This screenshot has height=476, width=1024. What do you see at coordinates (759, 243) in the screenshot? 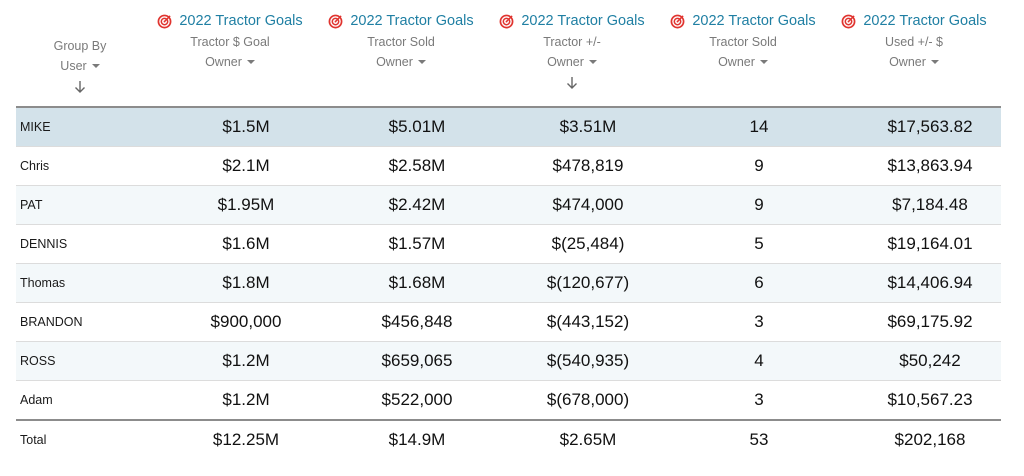
I see `table-cell: 5` at bounding box center [759, 243].